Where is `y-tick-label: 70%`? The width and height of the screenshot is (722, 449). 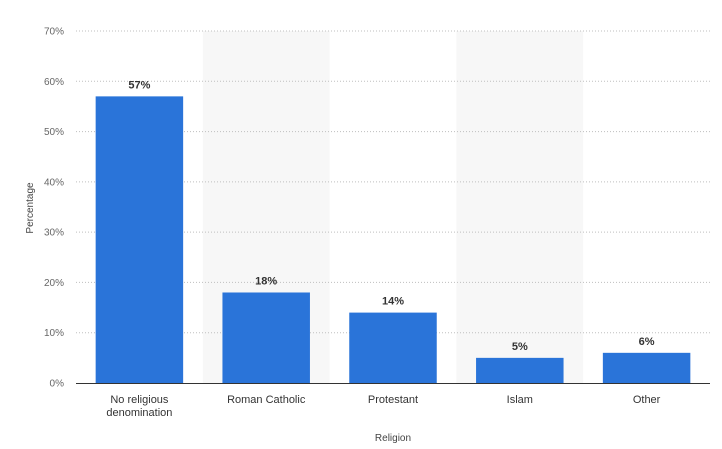
y-tick-label: 70% is located at coordinates (54, 32).